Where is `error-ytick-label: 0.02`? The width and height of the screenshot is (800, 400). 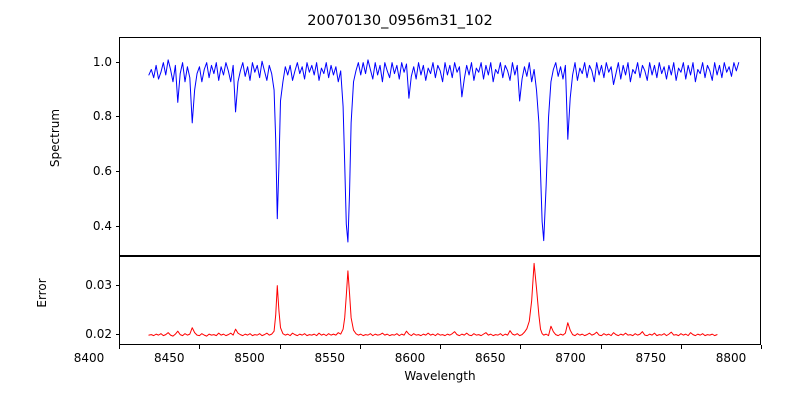
error-ytick-label: 0.02 is located at coordinates (98, 334).